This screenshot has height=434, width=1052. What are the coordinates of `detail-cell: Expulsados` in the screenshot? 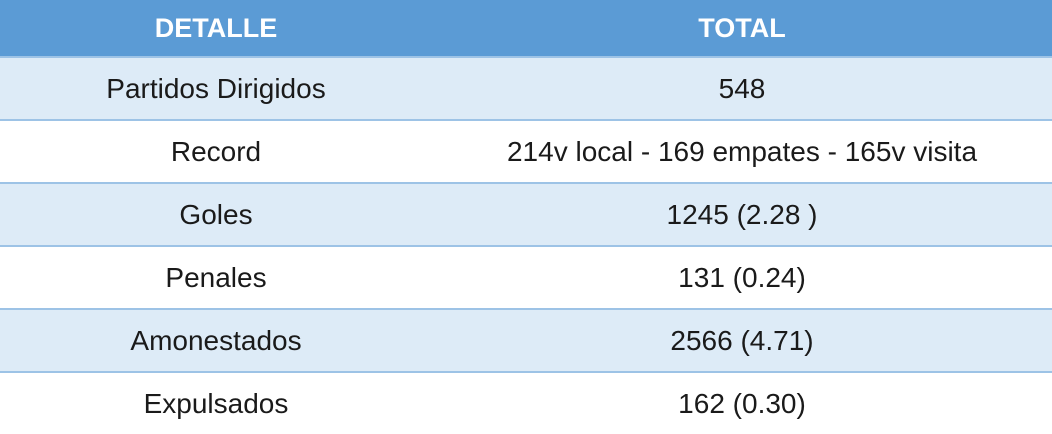 It's located at (216, 402).